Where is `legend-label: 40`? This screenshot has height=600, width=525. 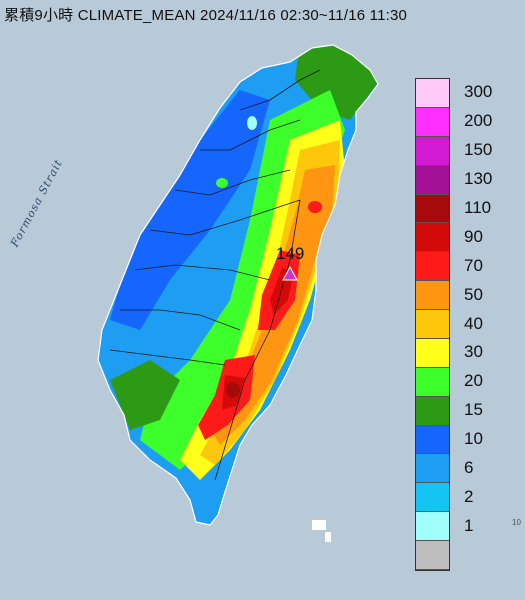
legend-label: 40 is located at coordinates (473, 323).